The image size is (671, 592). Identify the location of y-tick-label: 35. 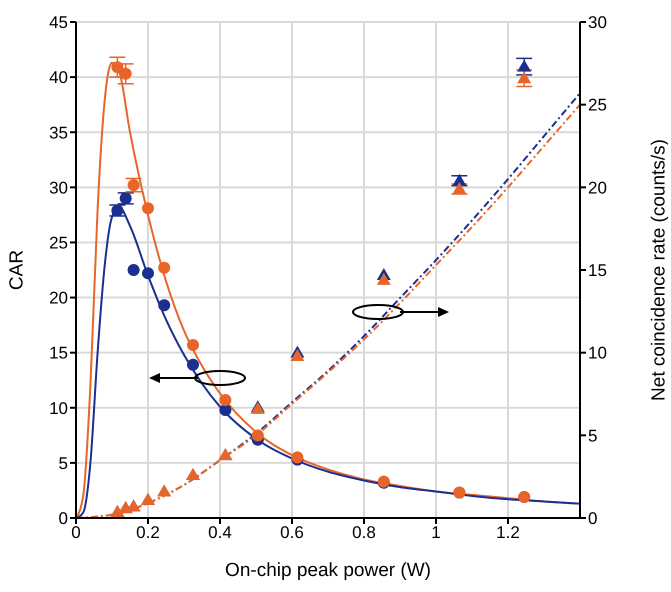
(58, 132).